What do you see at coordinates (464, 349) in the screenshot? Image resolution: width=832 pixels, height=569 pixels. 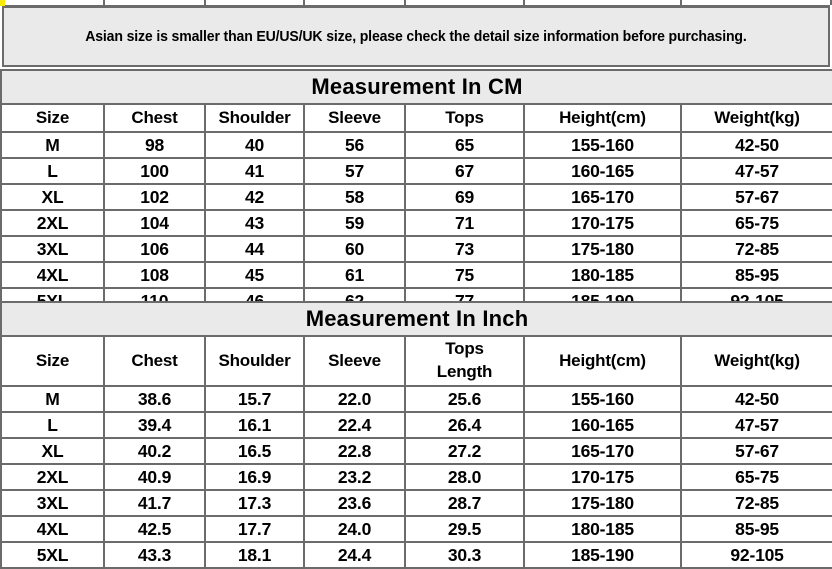 I see `tops-length-line1: Tops` at bounding box center [464, 349].